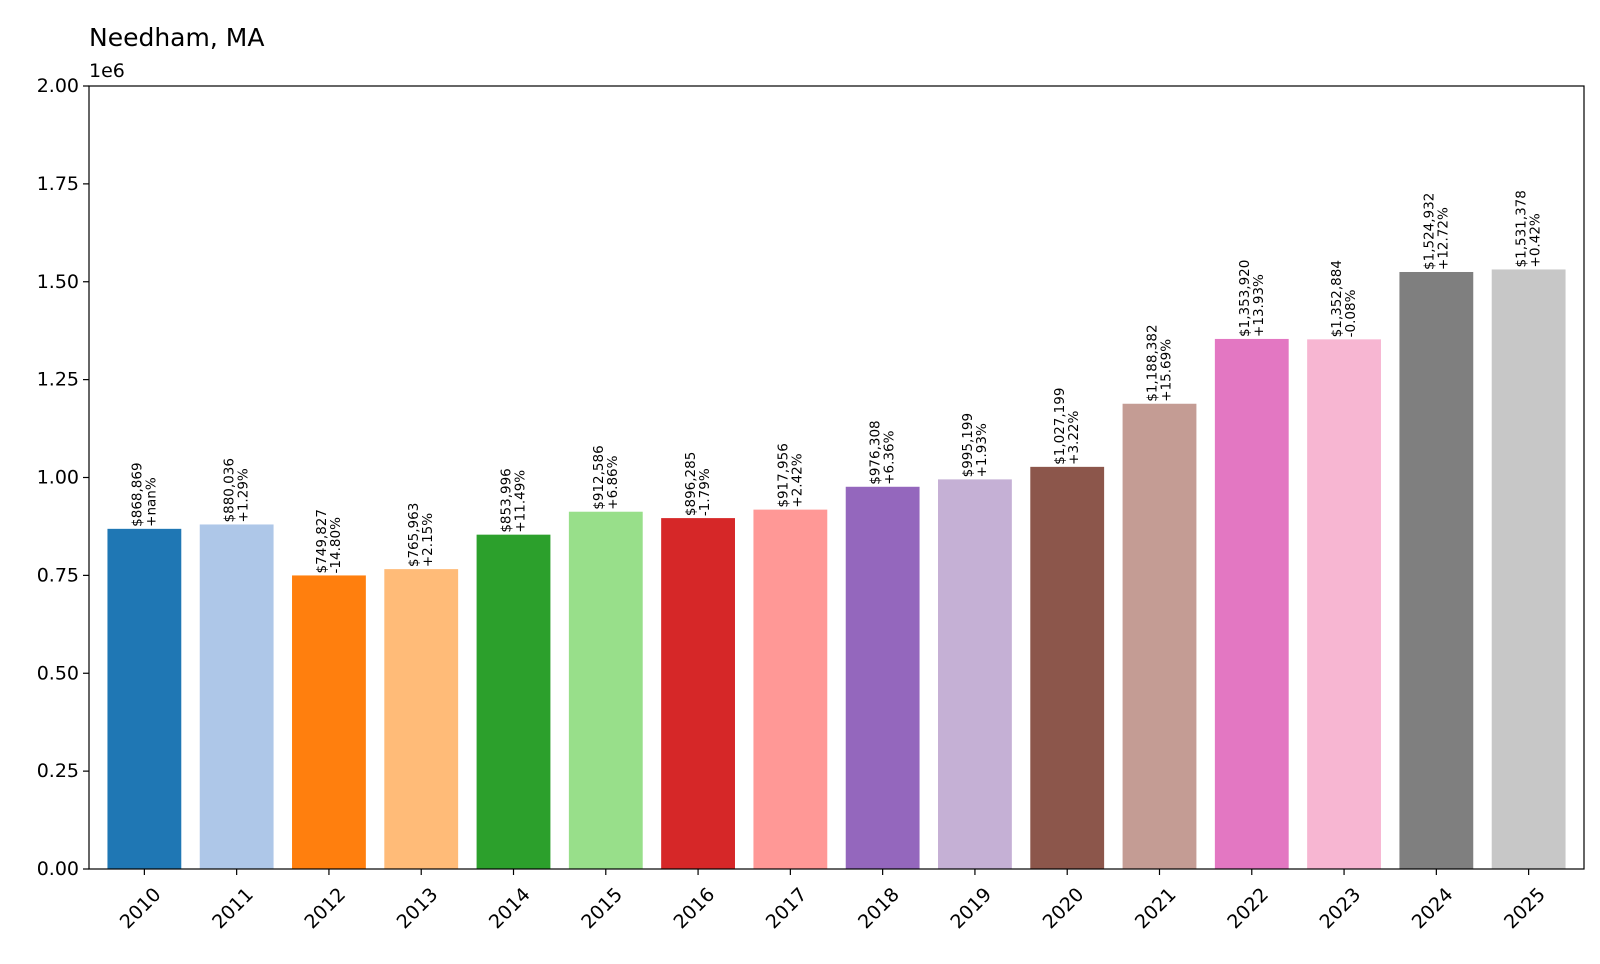 Image resolution: width=1600 pixels, height=964 pixels. I want to click on x-tick-label: 2024, so click(1433, 909).